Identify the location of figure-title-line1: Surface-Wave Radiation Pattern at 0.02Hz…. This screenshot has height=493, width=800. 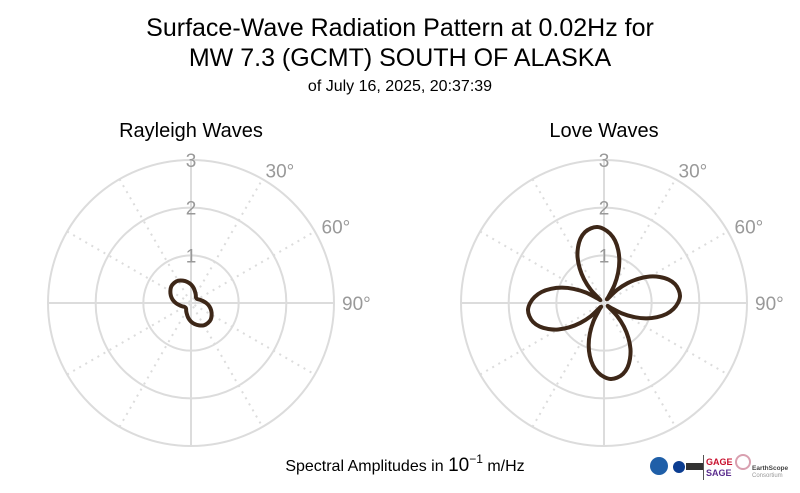
(400, 28).